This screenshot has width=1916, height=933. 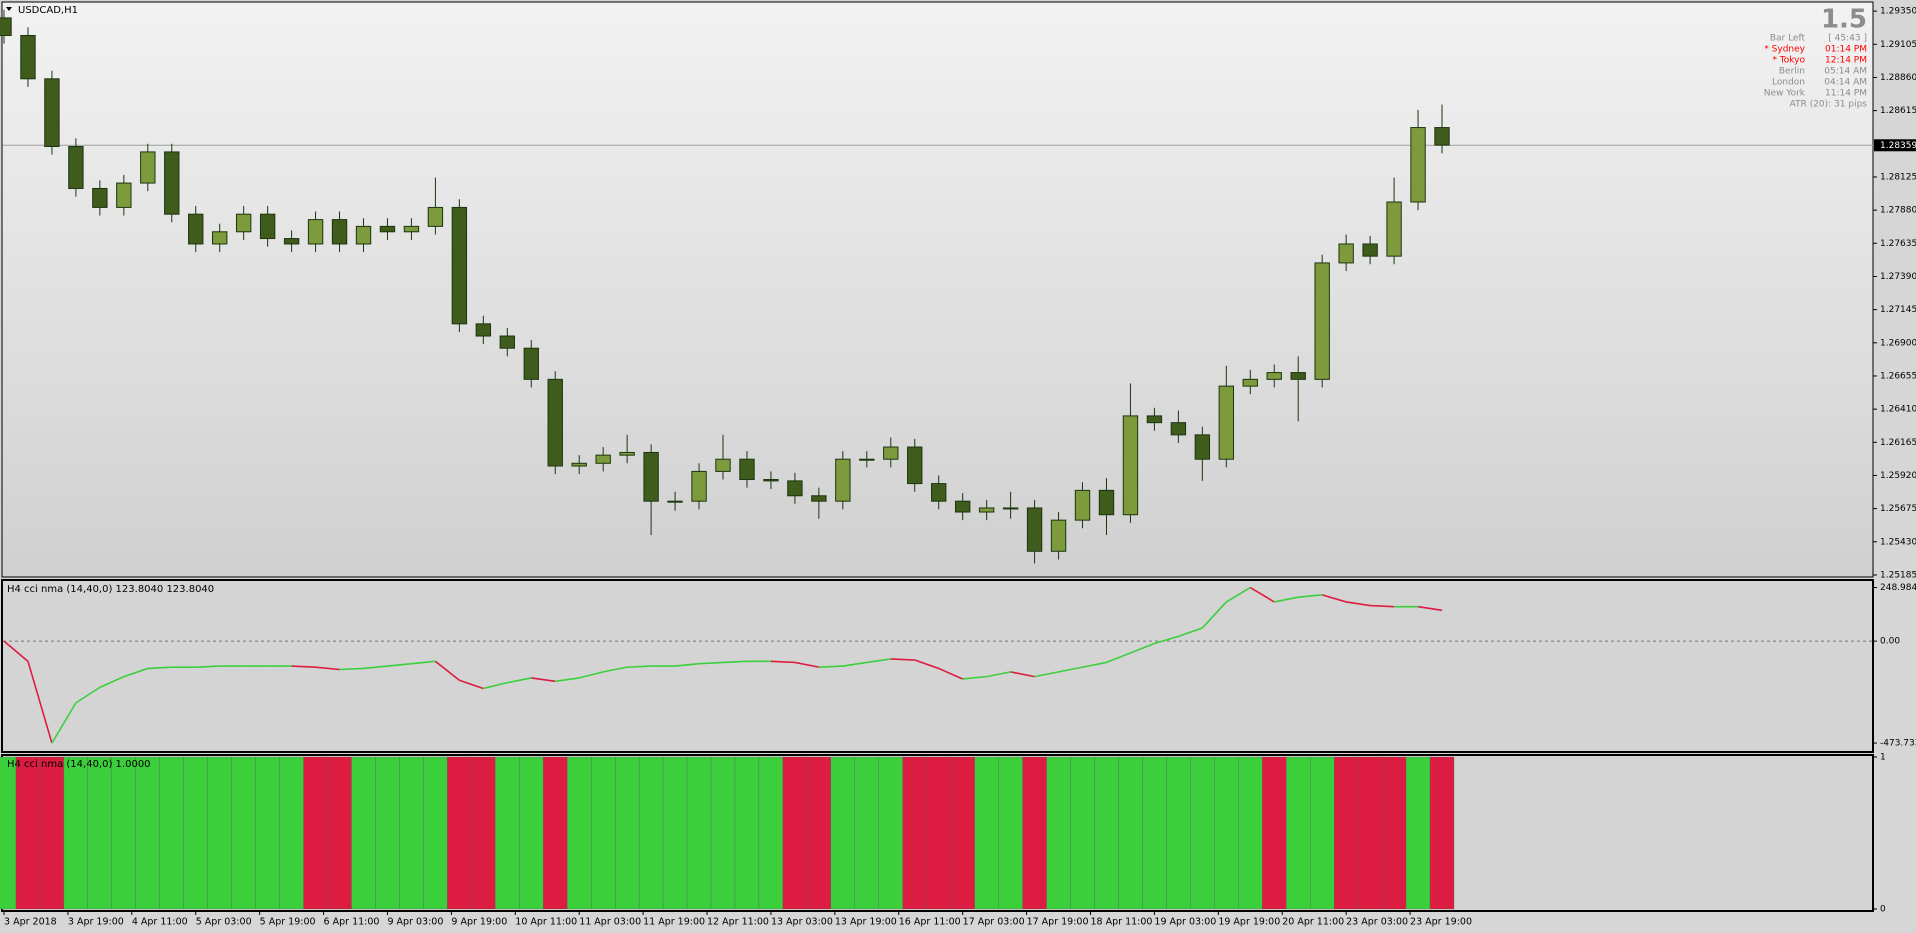 I want to click on spread: 1.5, so click(x=1844, y=20).